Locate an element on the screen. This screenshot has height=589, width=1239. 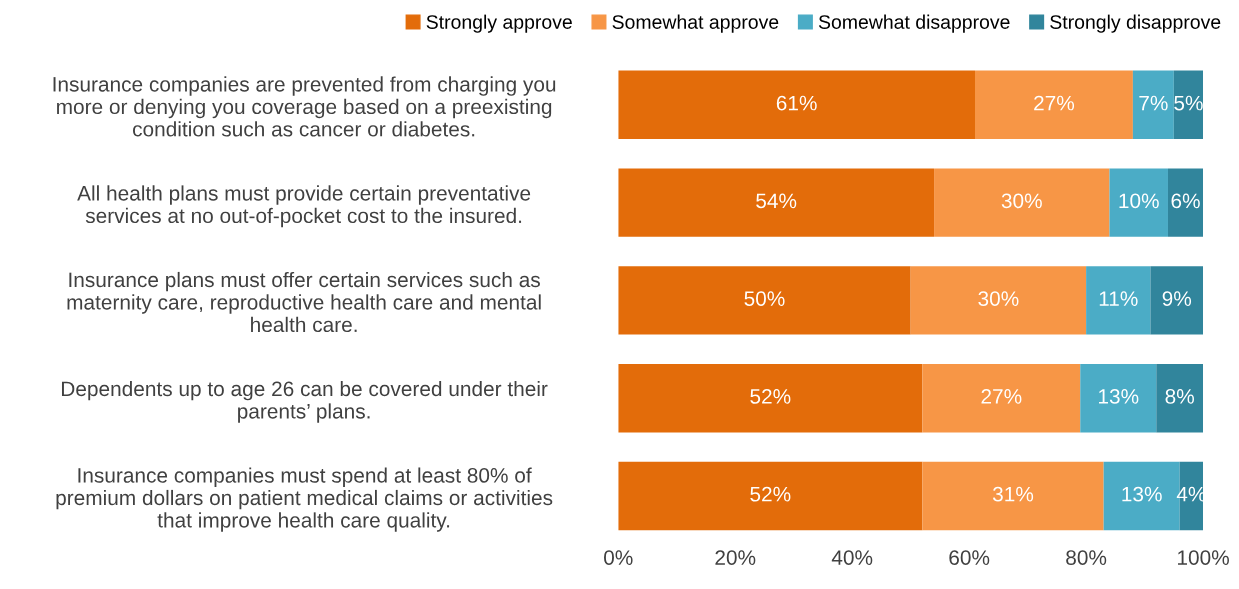
data-label: 11% is located at coordinates (1118, 298).